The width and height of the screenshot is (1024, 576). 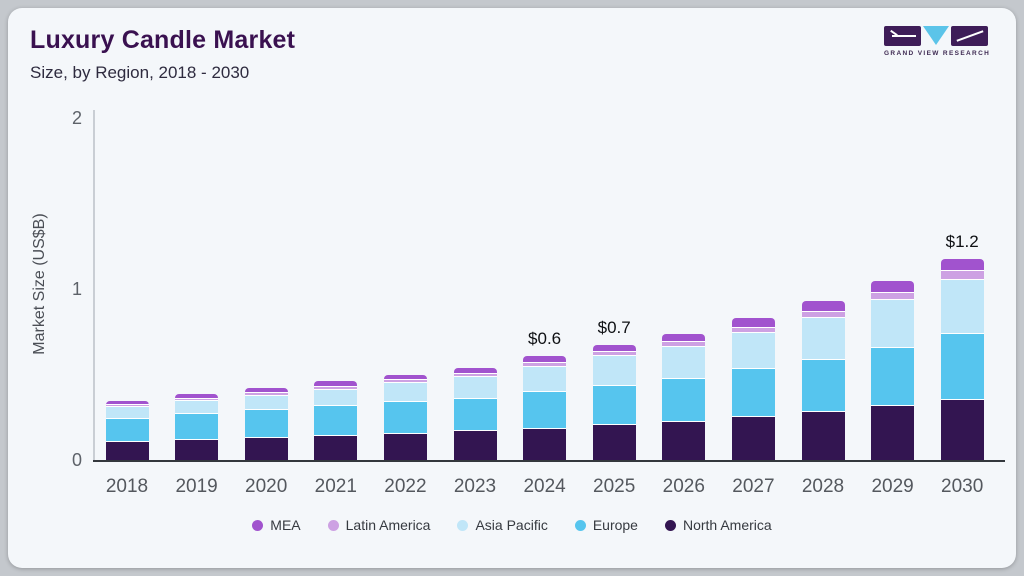 I want to click on legend-label: Asia Pacific, so click(x=511, y=525).